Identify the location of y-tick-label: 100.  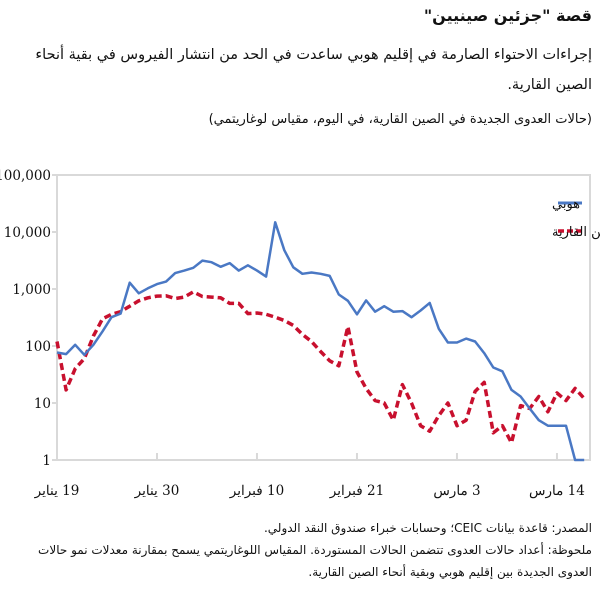
(38, 347).